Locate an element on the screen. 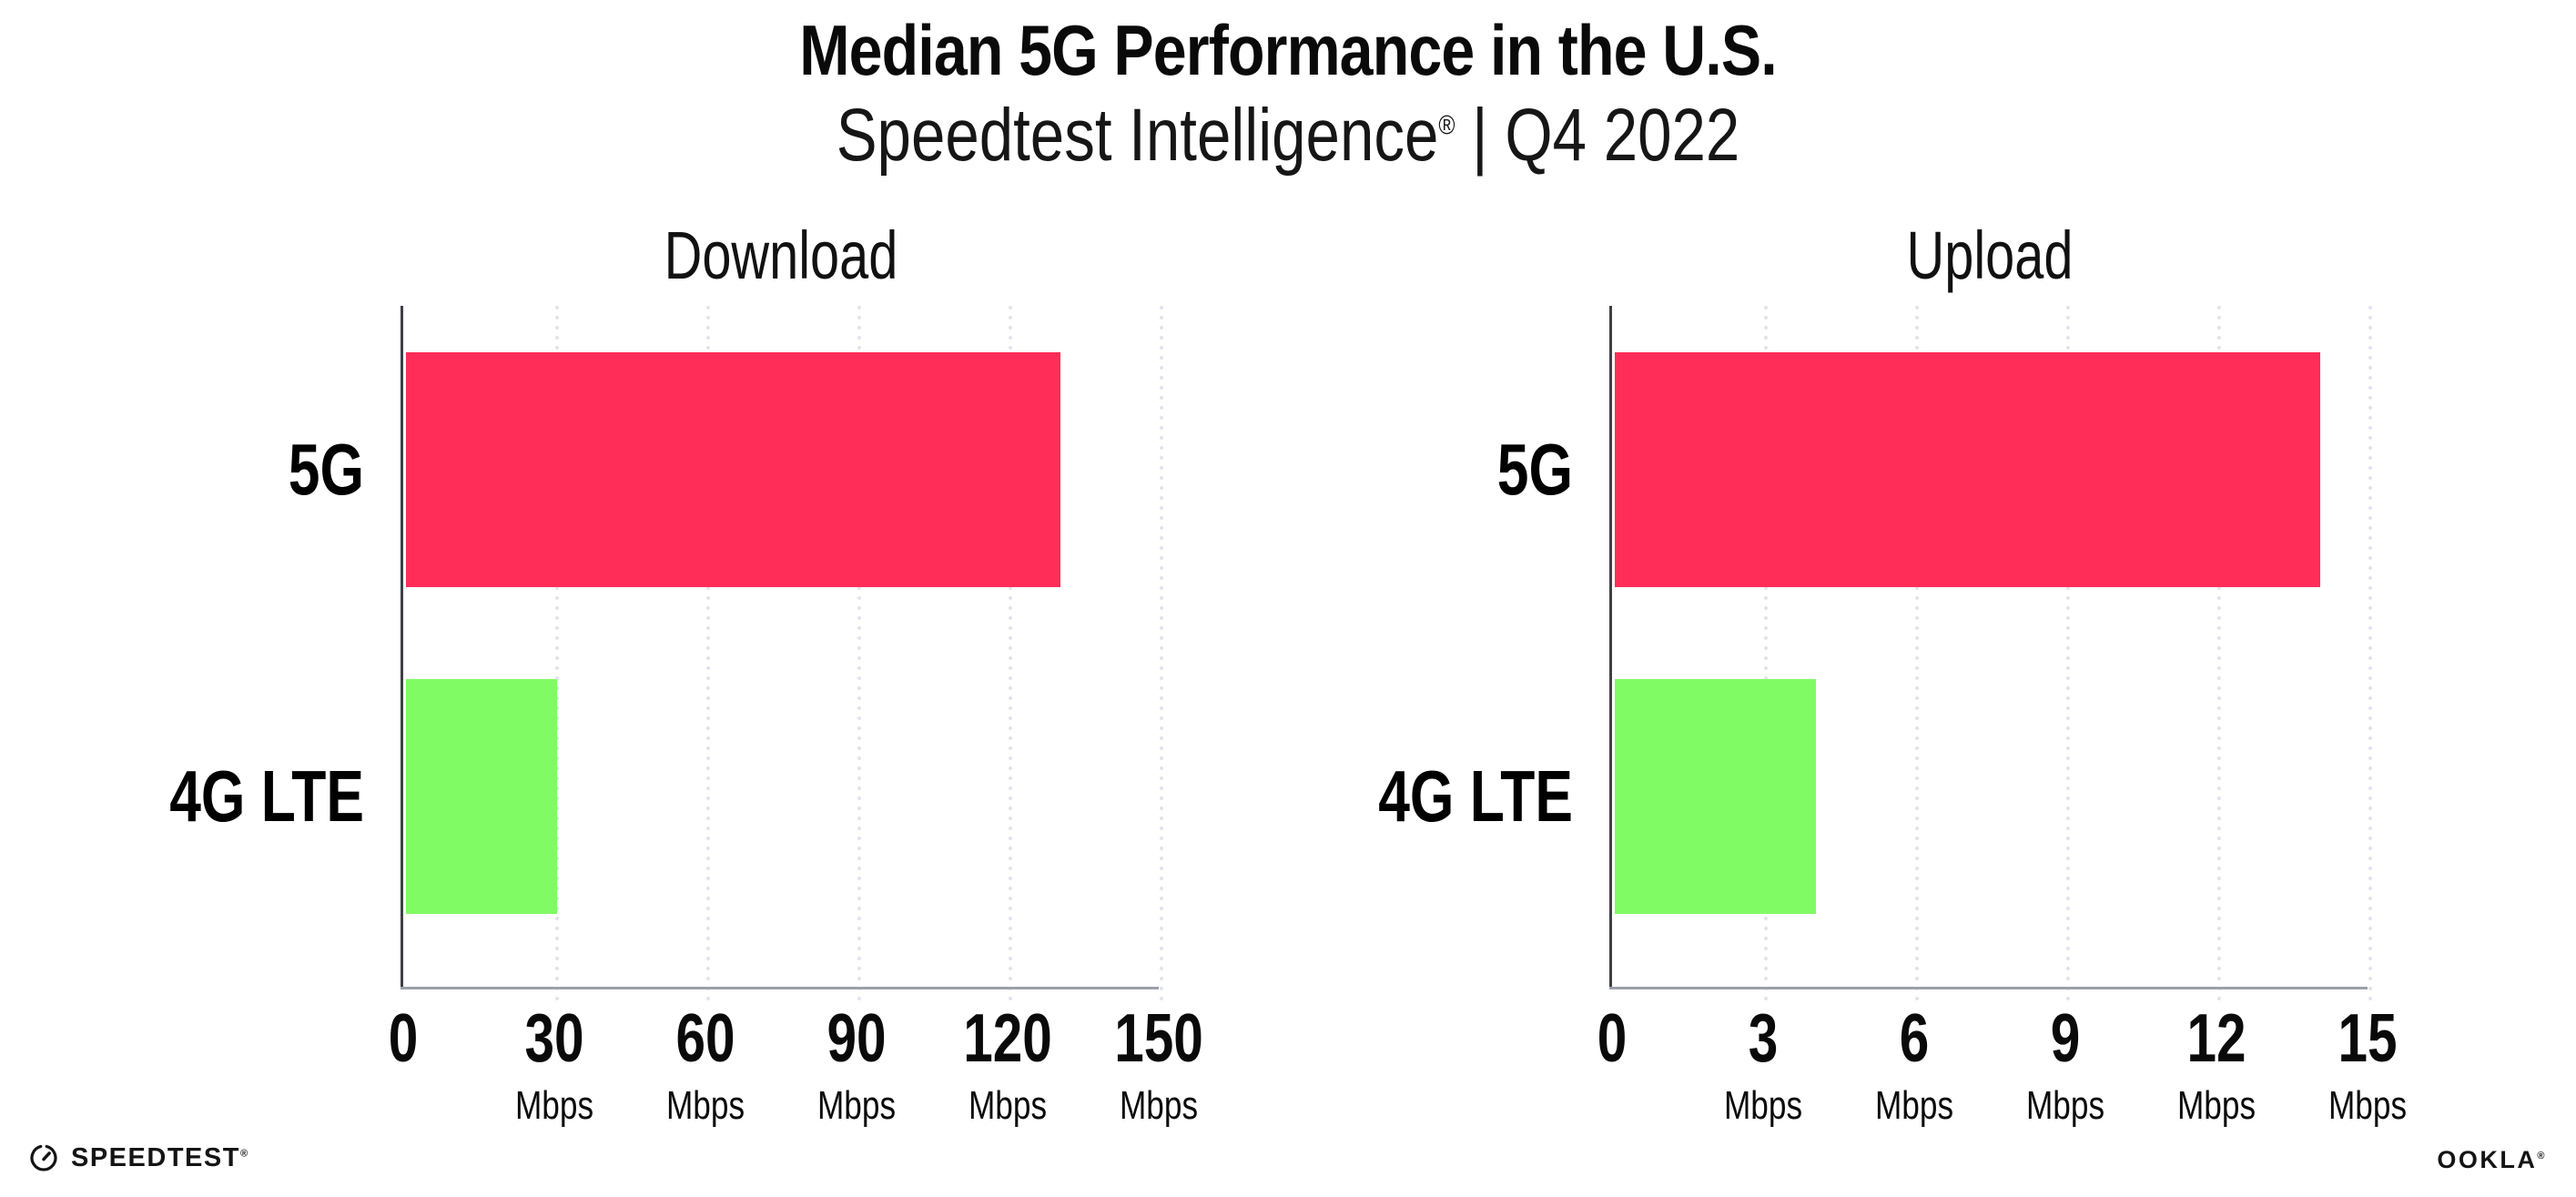  upload-category-label-4g-lte: 4G LTE is located at coordinates (1475, 796).